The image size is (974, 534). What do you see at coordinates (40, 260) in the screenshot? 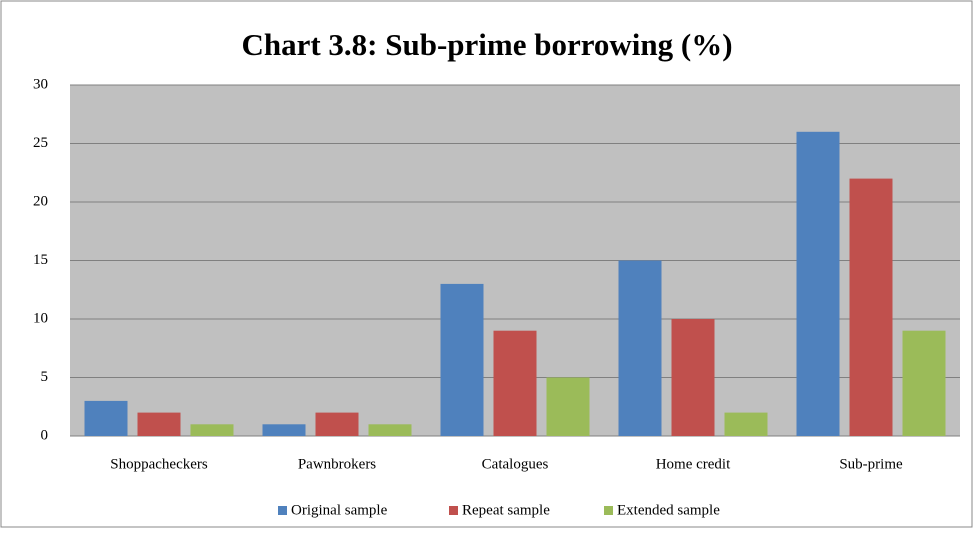
I see `y-tick-label: 15` at bounding box center [40, 260].